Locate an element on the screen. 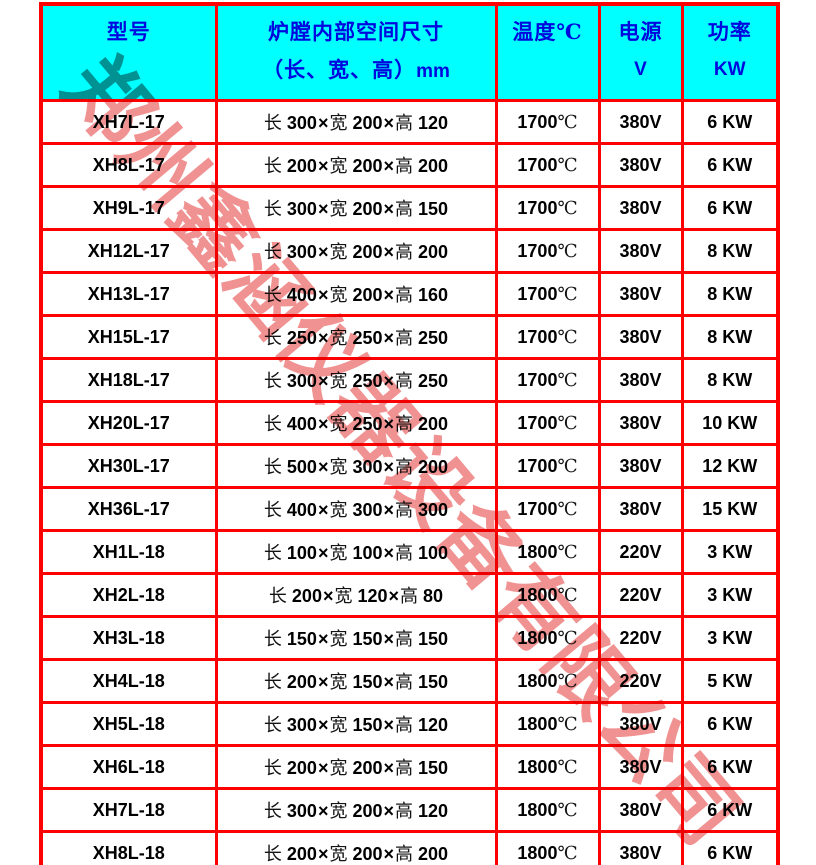 The width and height of the screenshot is (816, 865). model-cell: XH2L-18 is located at coordinates (128, 595).